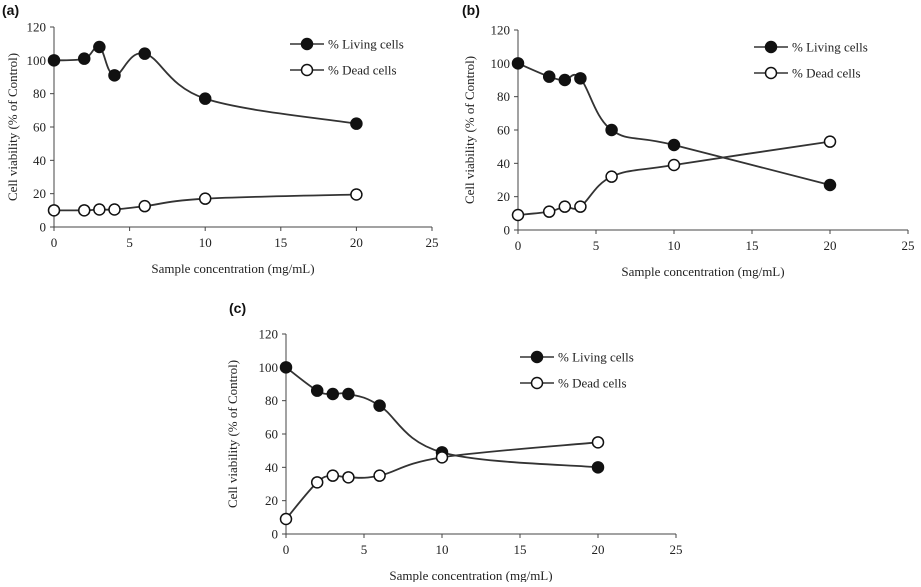 The image size is (921, 587). Describe the element at coordinates (12, 127) in the screenshot. I see `chart-a-y-axis-label: Cell viability (% of Control)` at that location.